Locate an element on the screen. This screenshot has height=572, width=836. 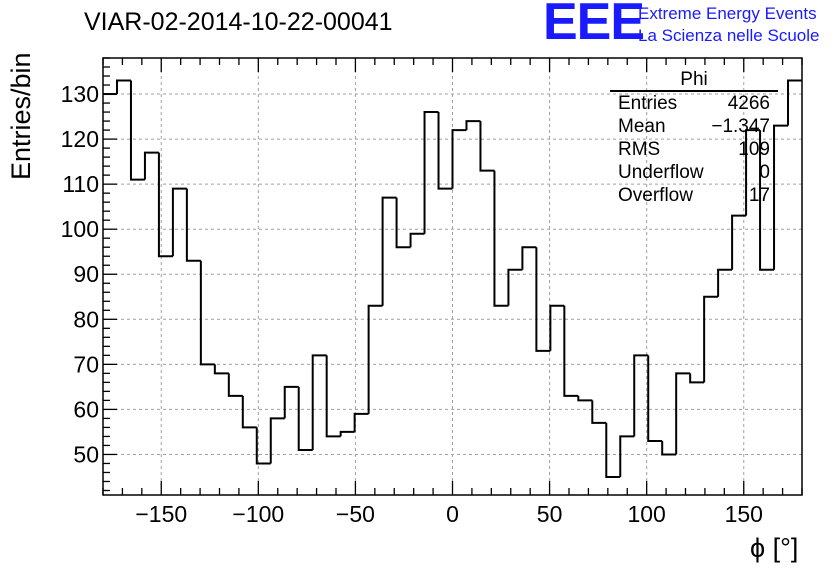
stats-value: 0 is located at coordinates (764, 172).